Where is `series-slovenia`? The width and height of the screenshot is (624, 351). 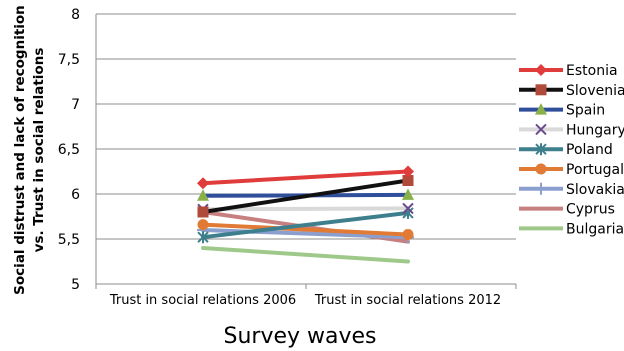 series-slovenia is located at coordinates (305, 196).